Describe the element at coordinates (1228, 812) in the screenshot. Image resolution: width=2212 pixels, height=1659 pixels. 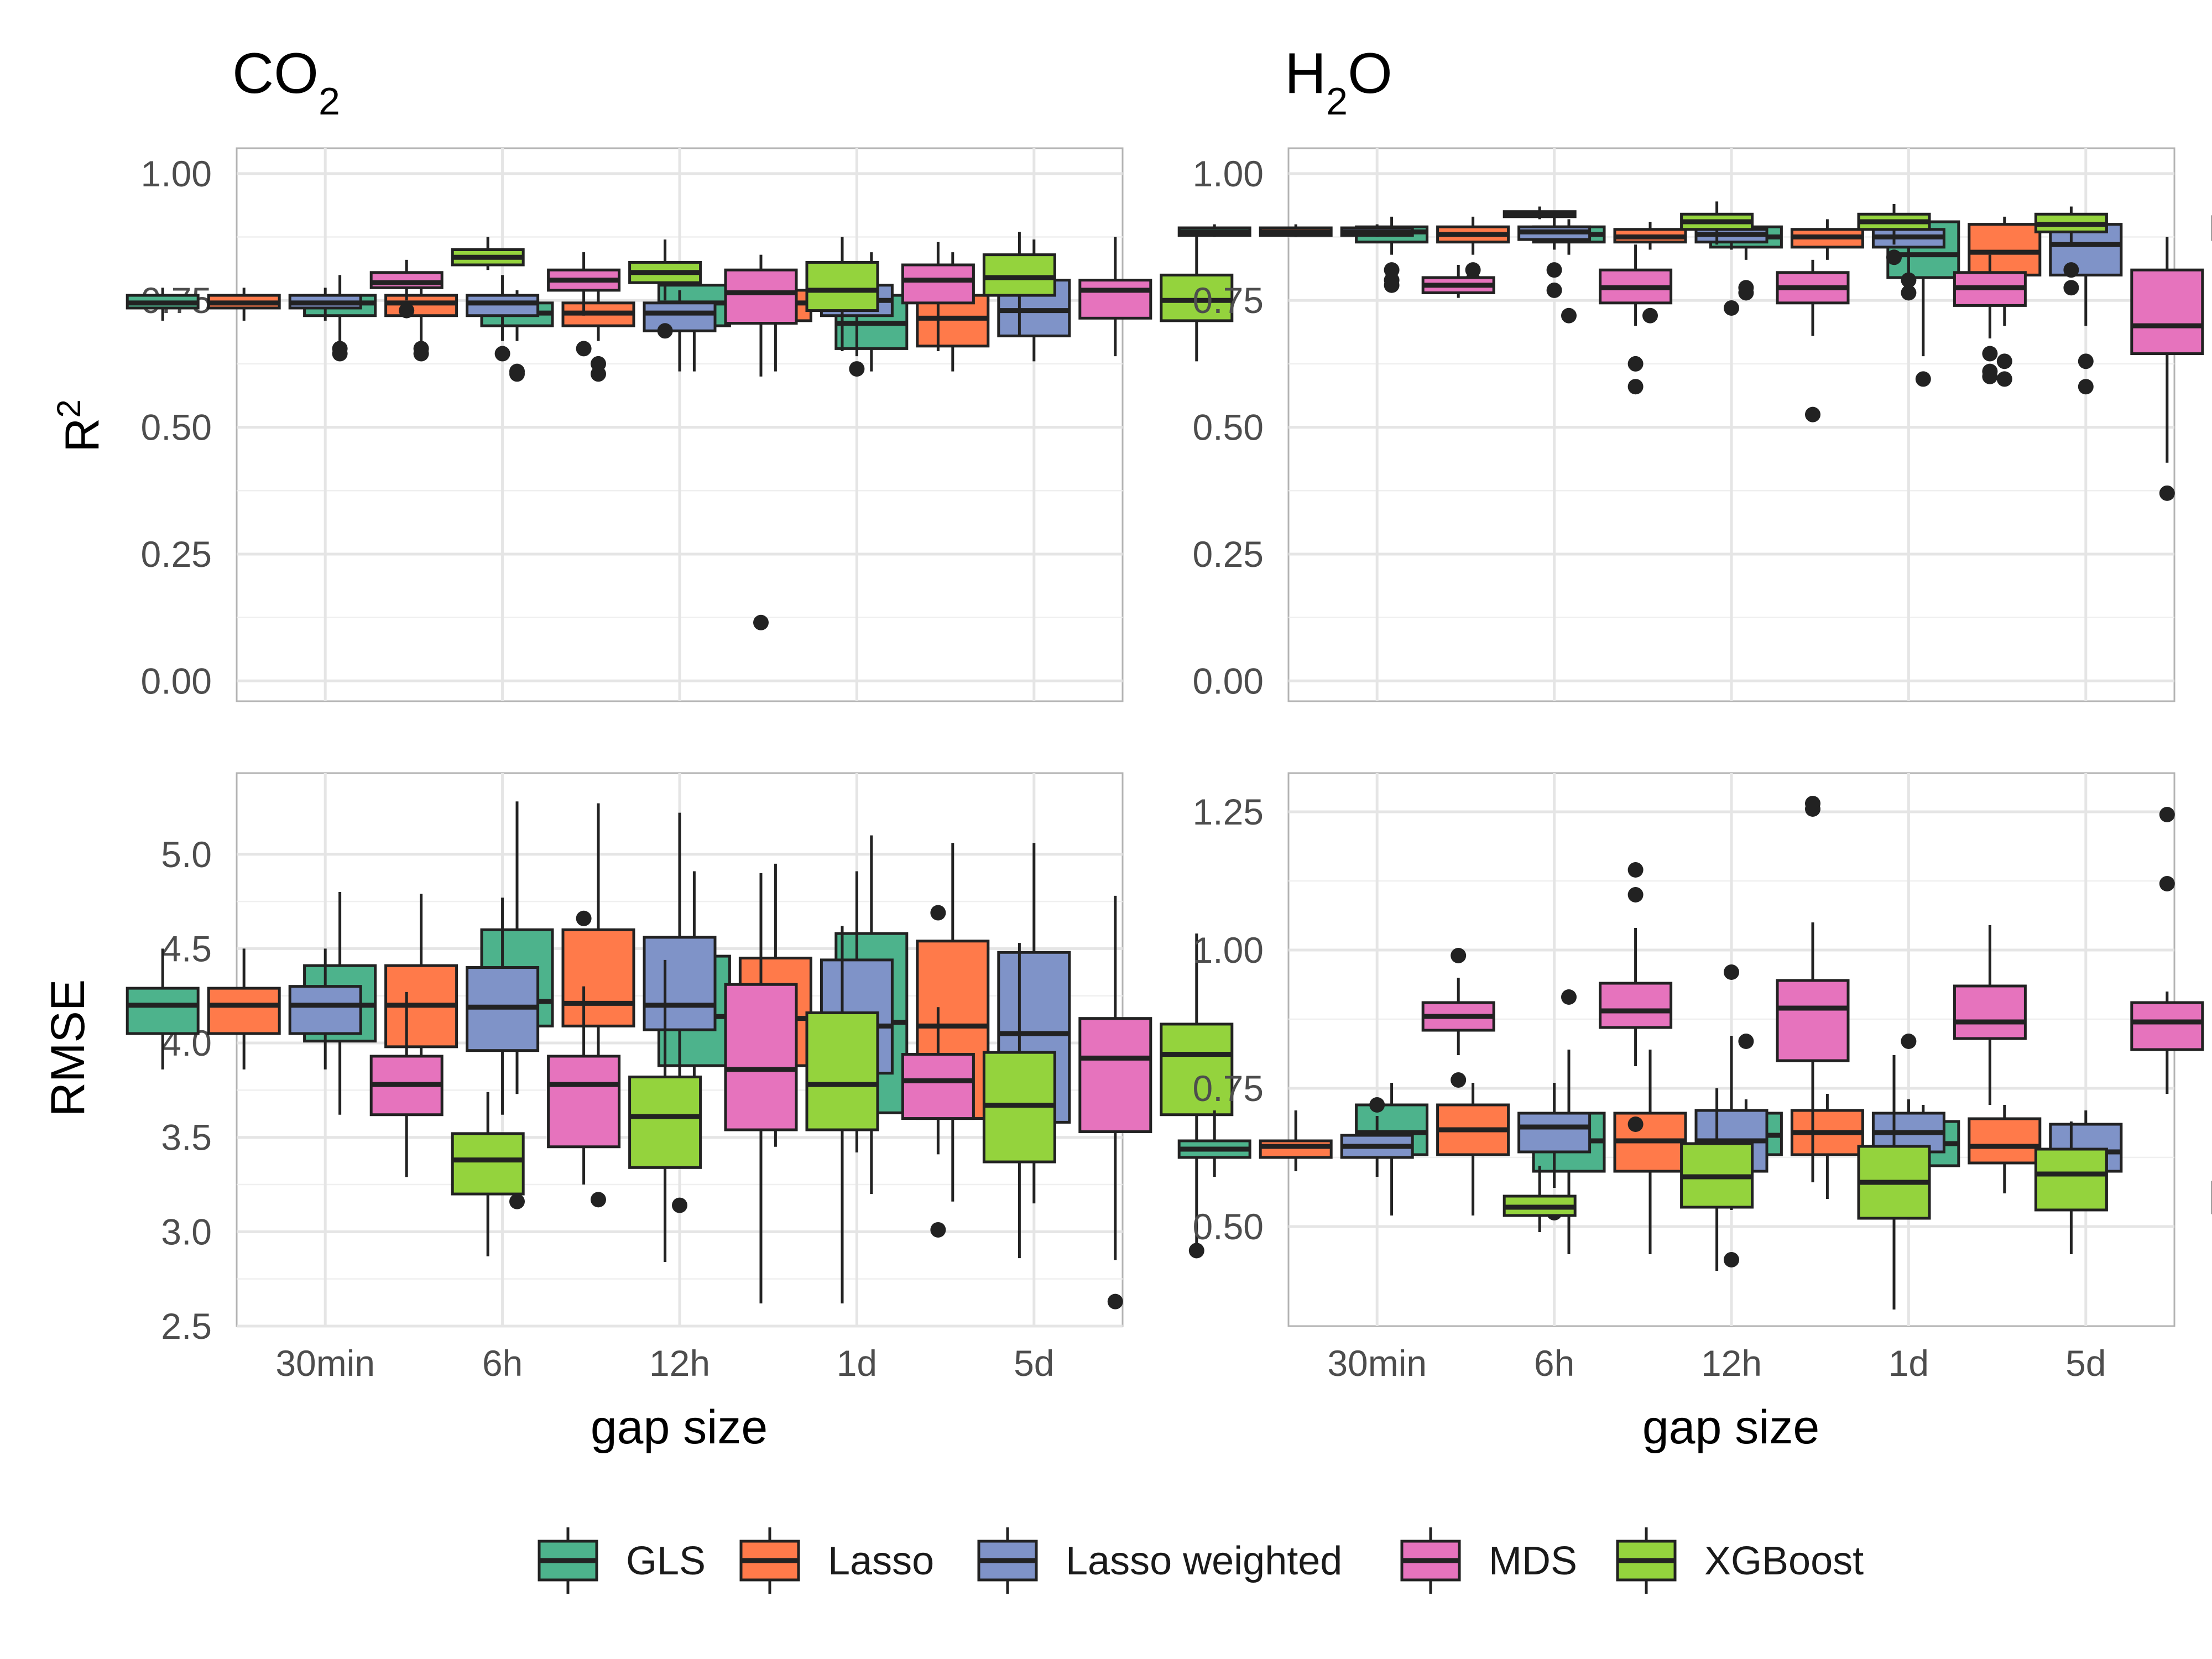
I see `y-tick-label: 1.25` at that location.